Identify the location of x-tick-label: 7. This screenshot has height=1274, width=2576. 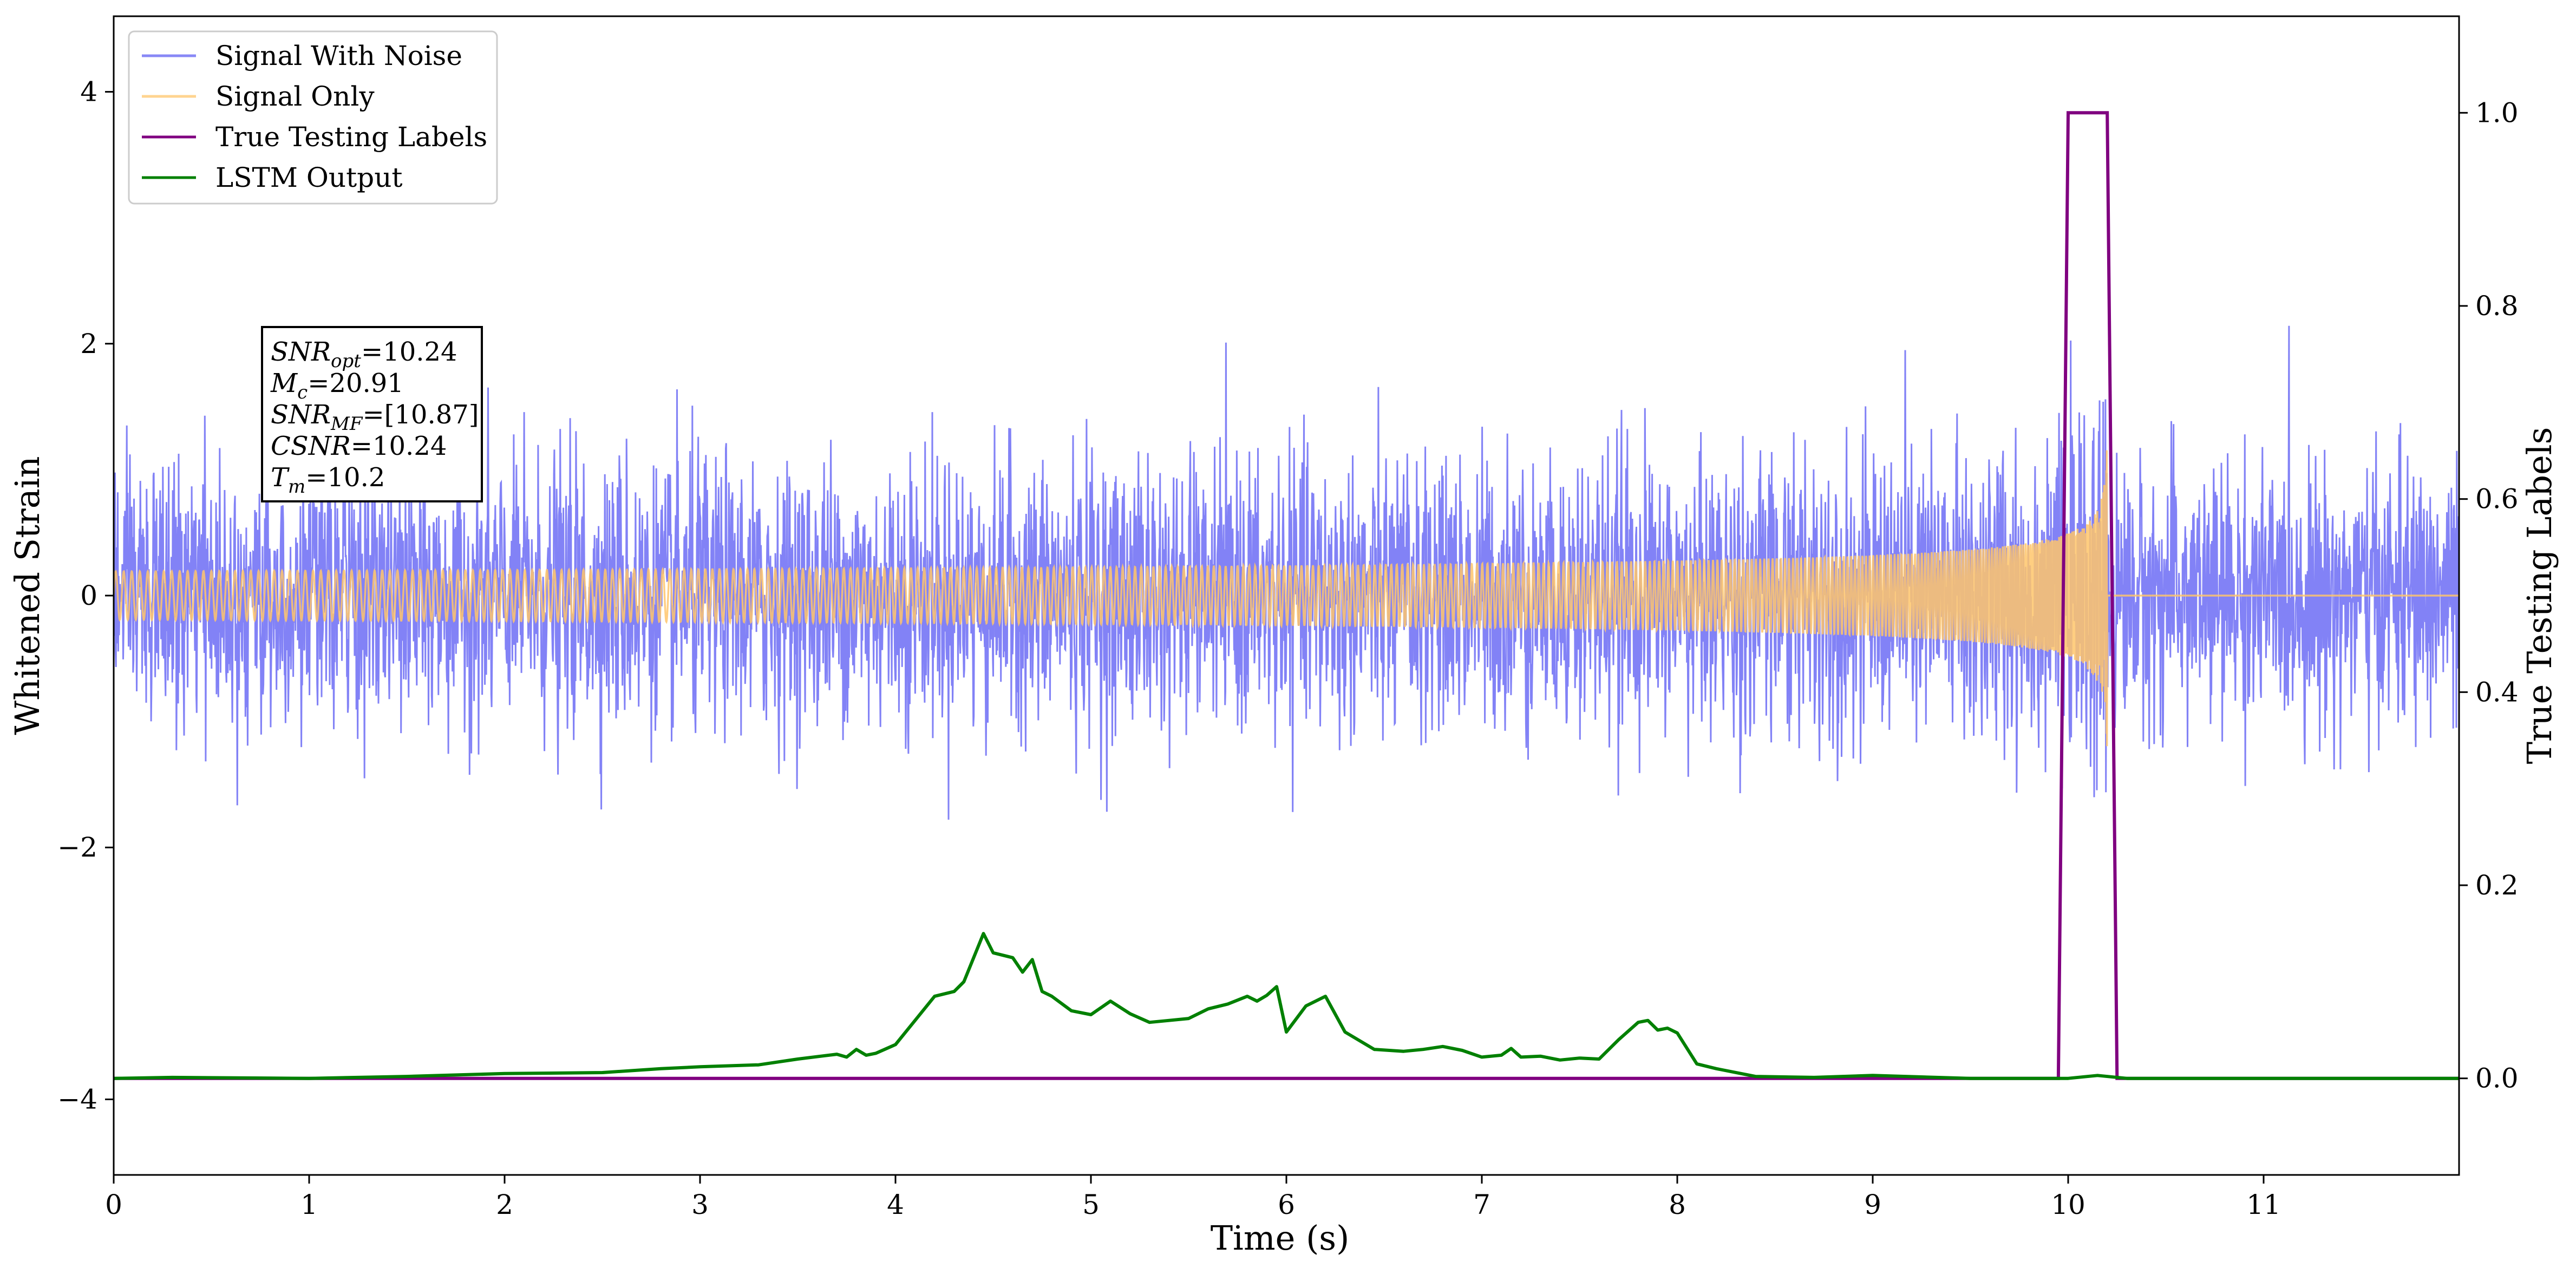
(1481, 1204).